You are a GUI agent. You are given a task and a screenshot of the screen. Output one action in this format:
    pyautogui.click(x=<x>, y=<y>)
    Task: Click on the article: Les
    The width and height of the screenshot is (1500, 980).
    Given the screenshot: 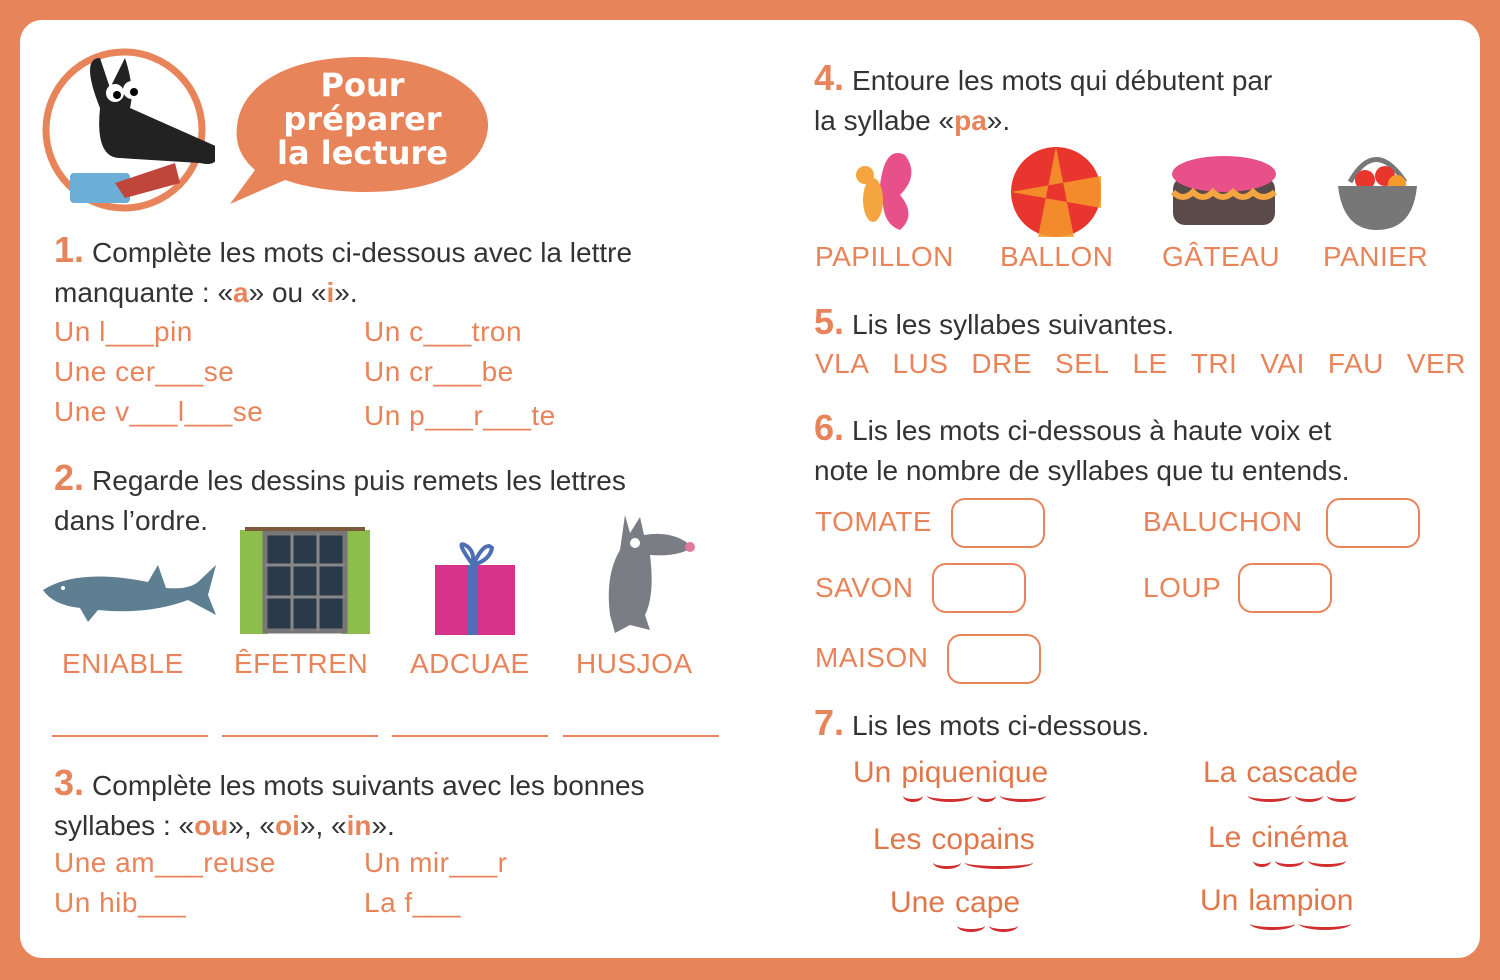 What is the action you would take?
    pyautogui.click(x=897, y=839)
    